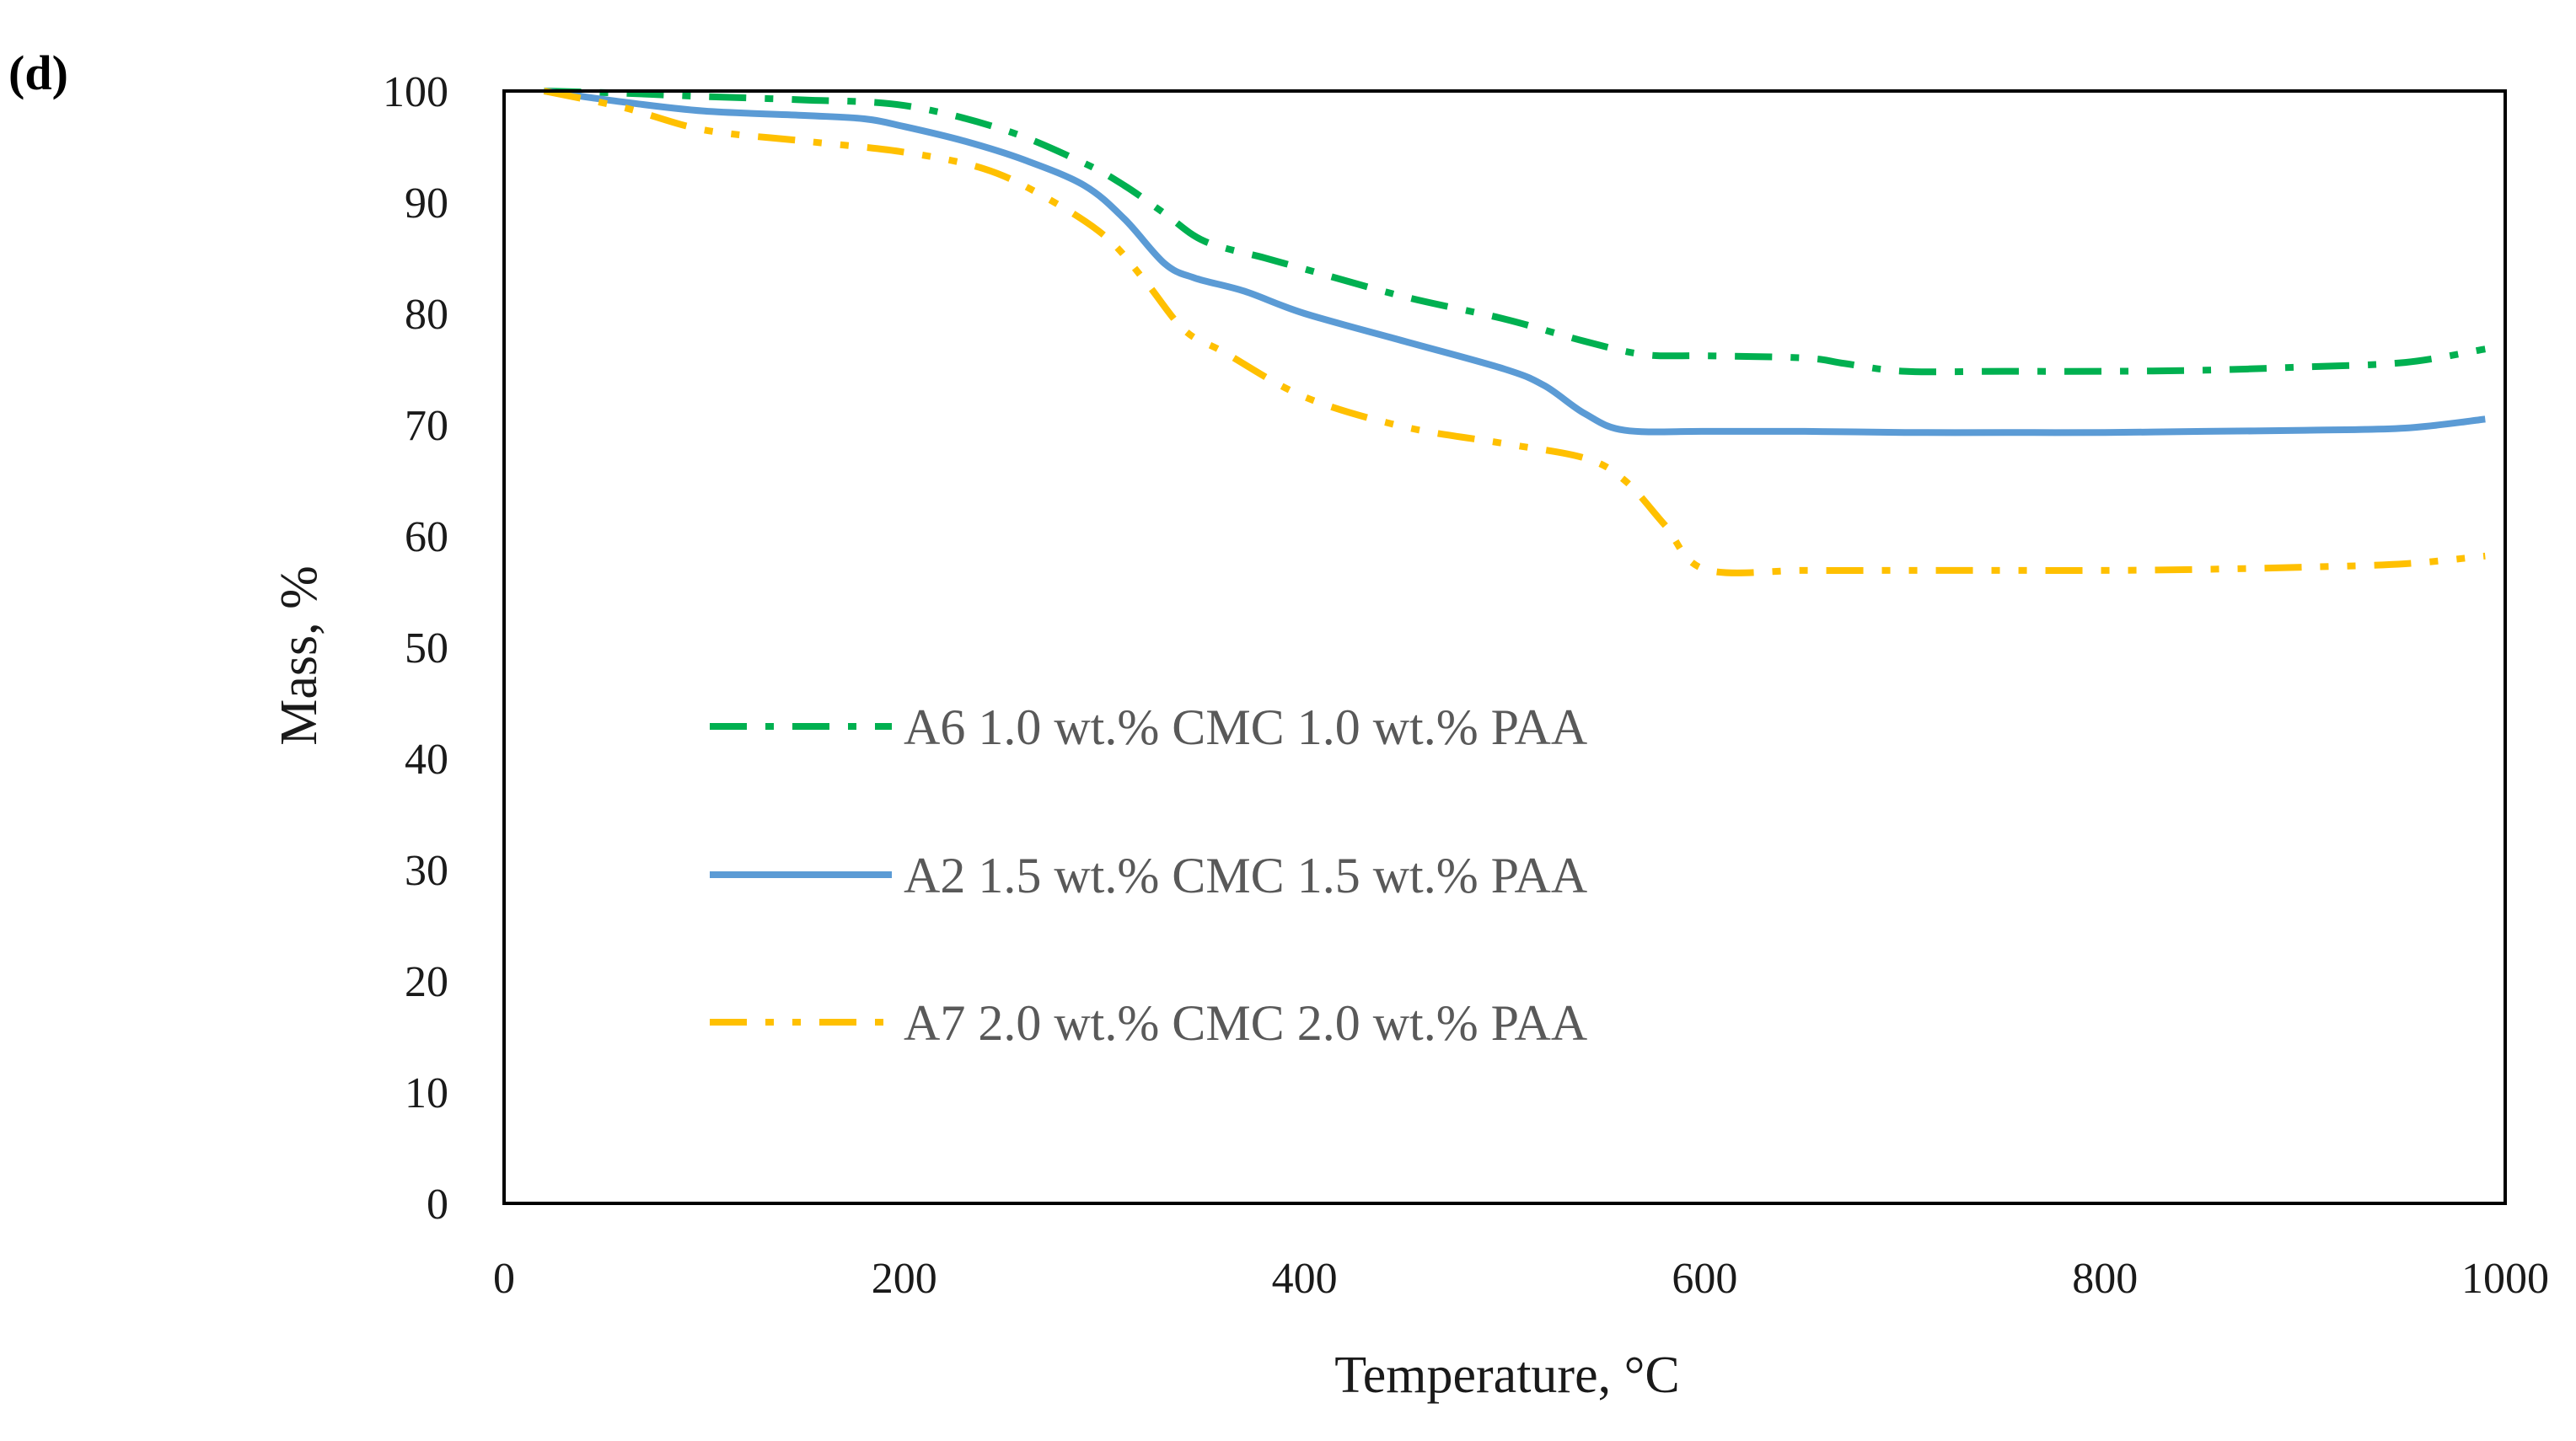 Image resolution: width=2576 pixels, height=1441 pixels. What do you see at coordinates (299, 655) in the screenshot?
I see `y-axis-title: Mass, %` at bounding box center [299, 655].